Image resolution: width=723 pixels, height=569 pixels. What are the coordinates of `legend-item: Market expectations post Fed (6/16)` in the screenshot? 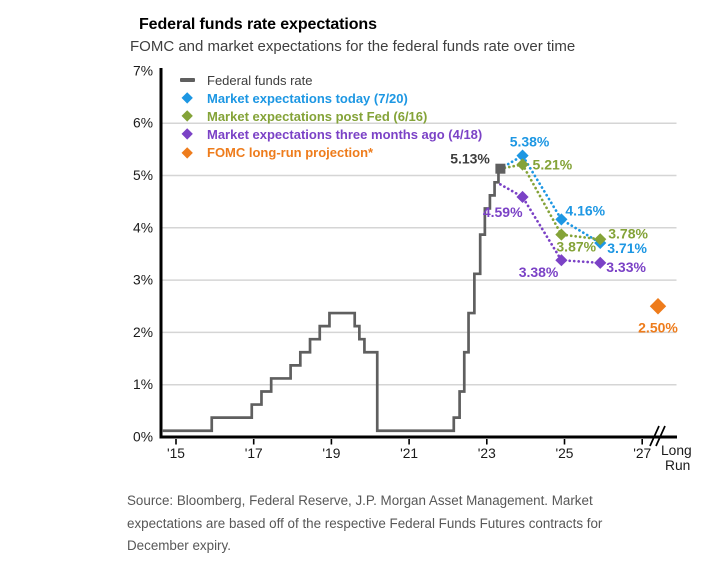 It's located at (330, 116).